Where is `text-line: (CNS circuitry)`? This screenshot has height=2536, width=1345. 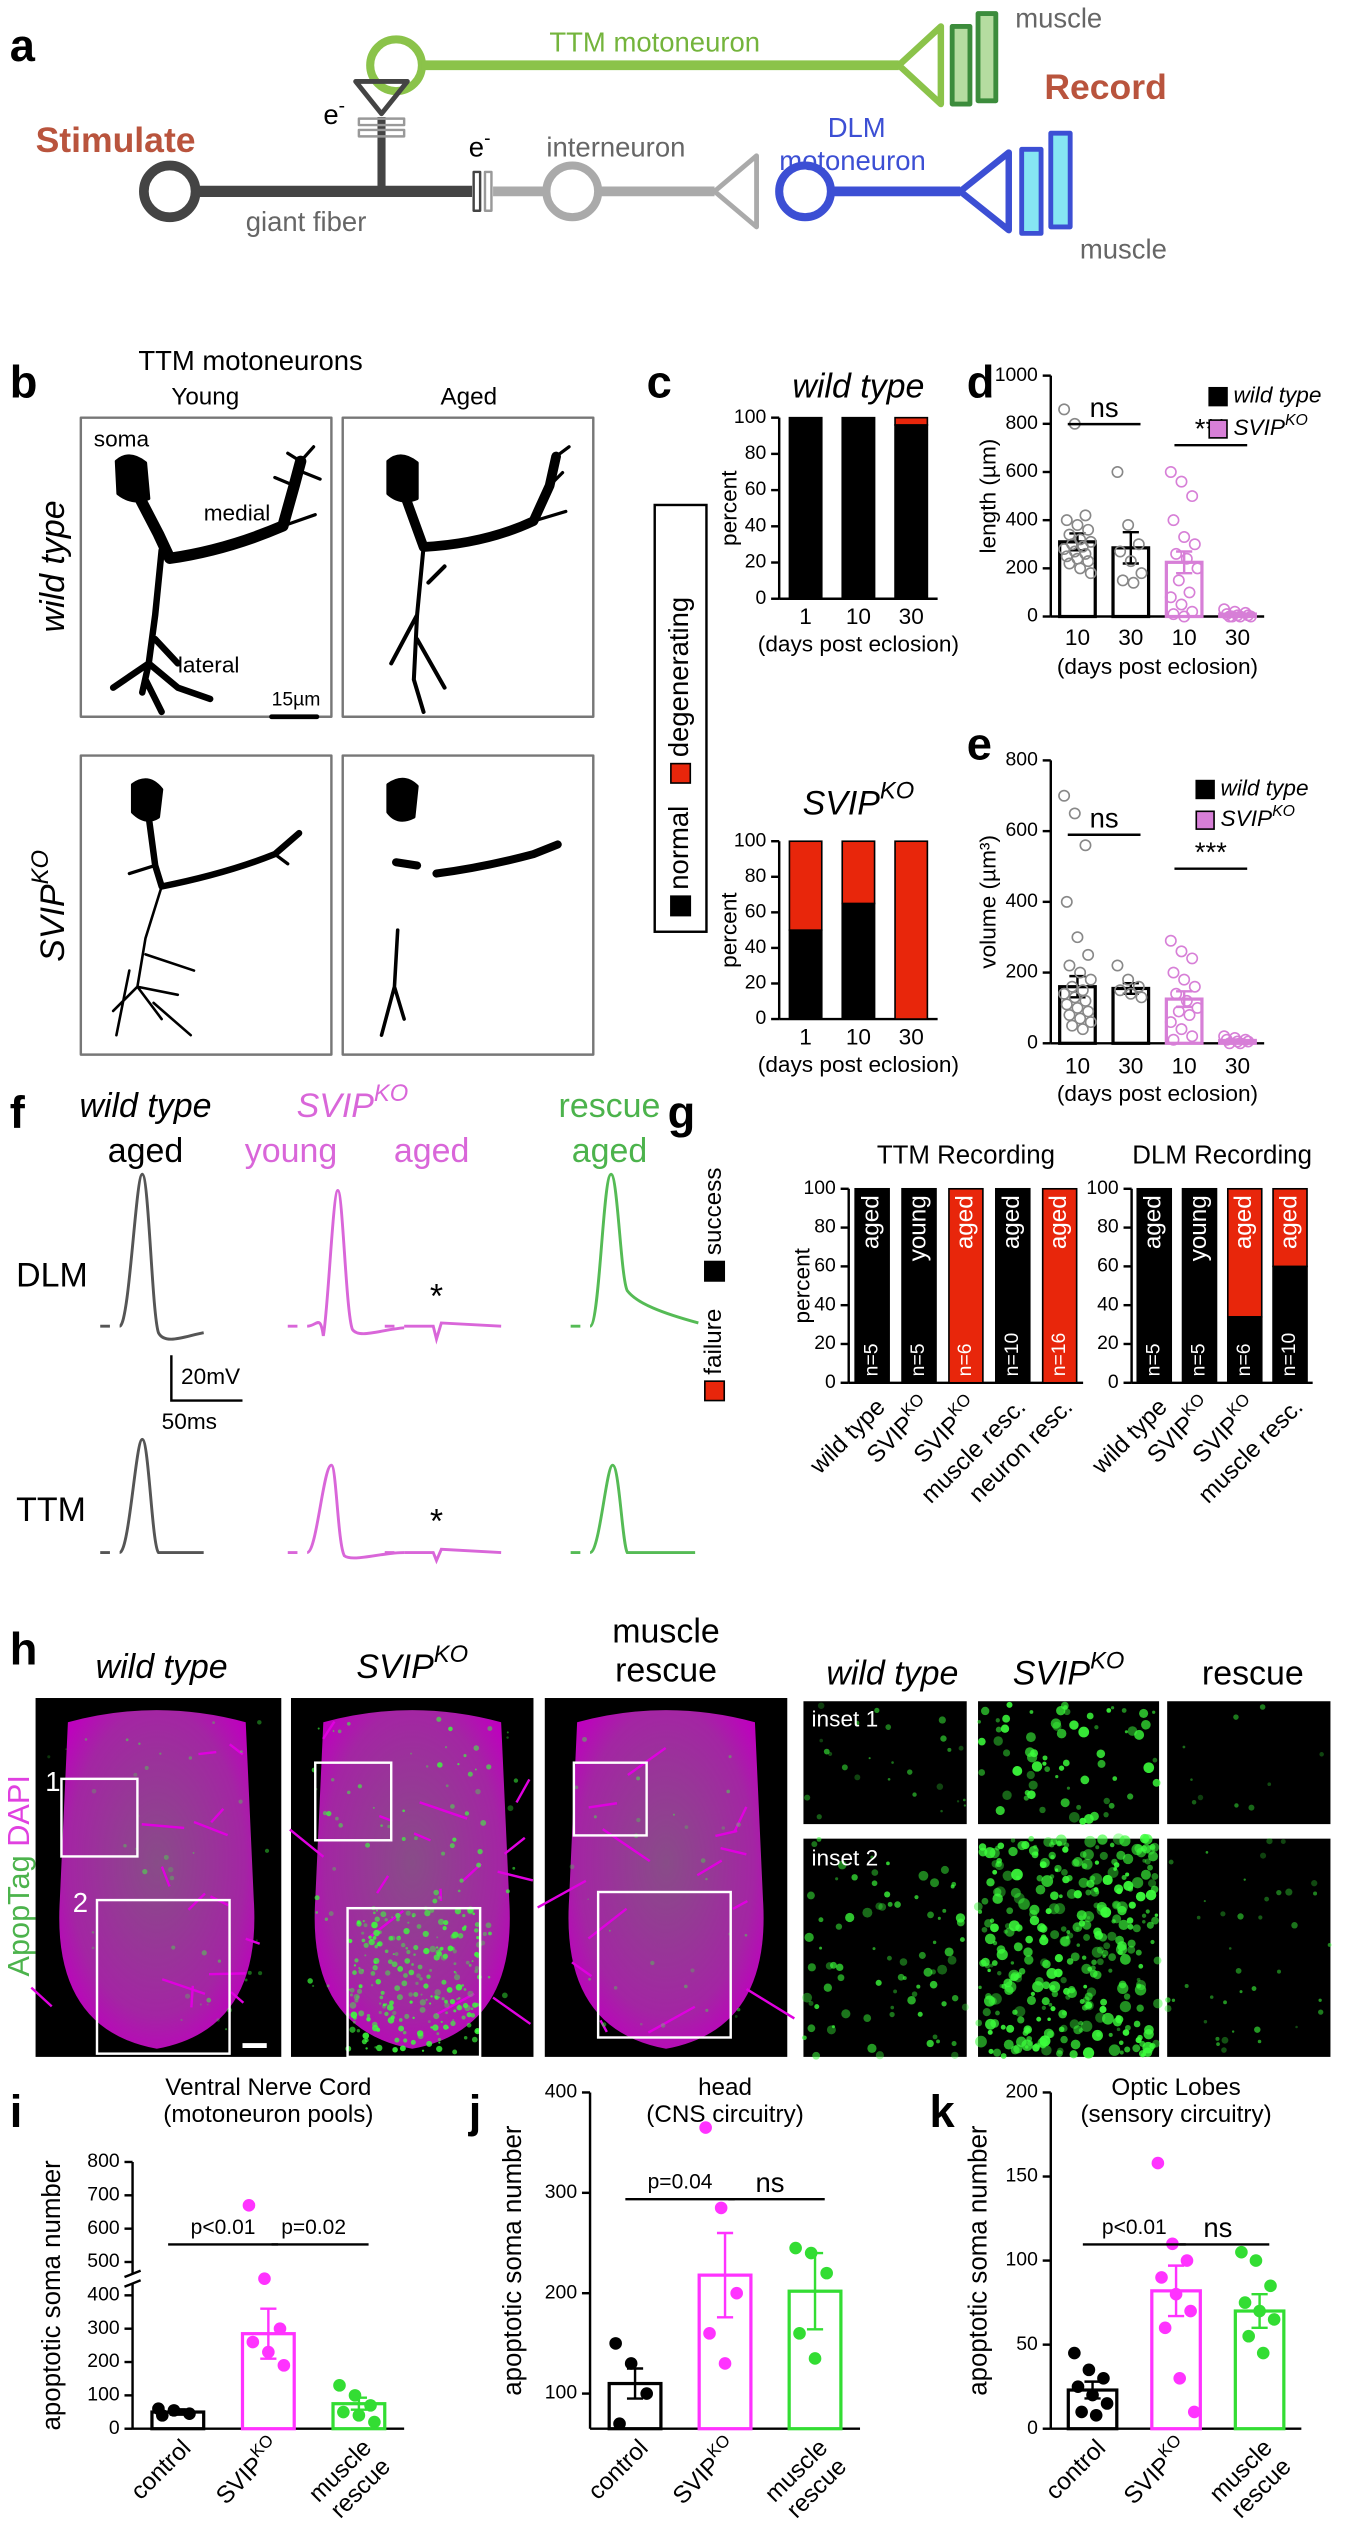 text-line: (CNS circuitry) is located at coordinates (725, 2114).